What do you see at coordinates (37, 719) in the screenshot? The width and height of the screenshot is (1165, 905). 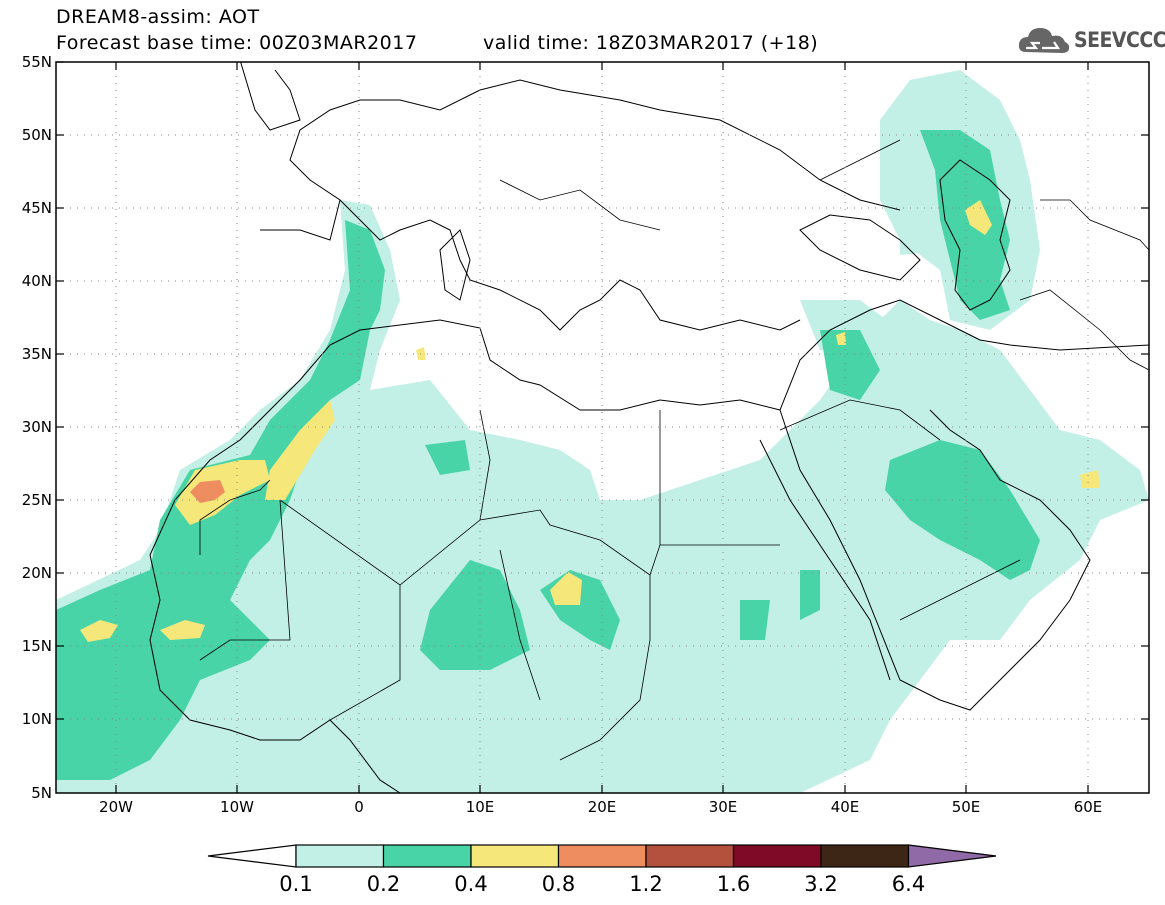 I see `lat-label: 10N` at bounding box center [37, 719].